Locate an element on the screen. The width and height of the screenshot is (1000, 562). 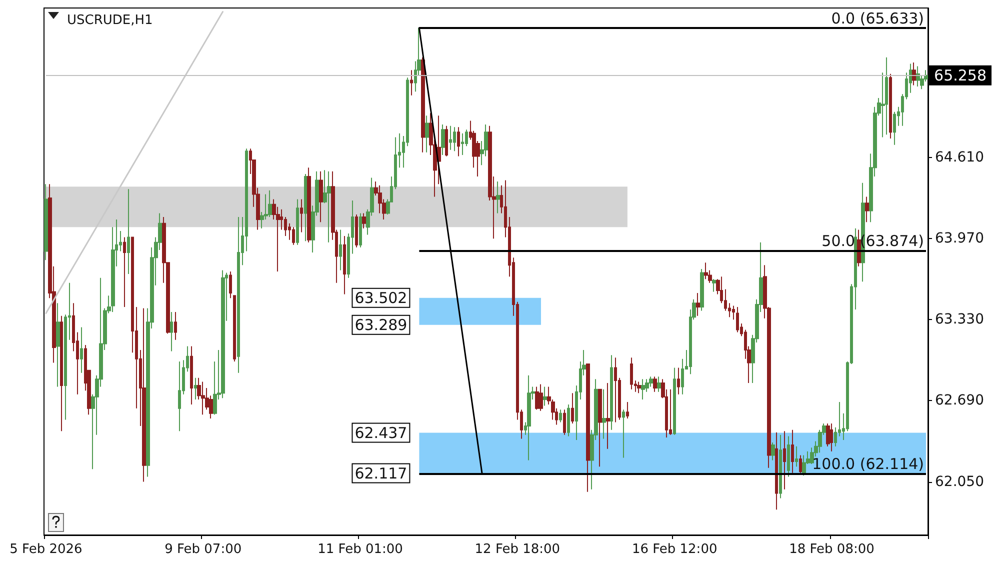
x-tick-label: 9 Feb 07:00 is located at coordinates (203, 549).